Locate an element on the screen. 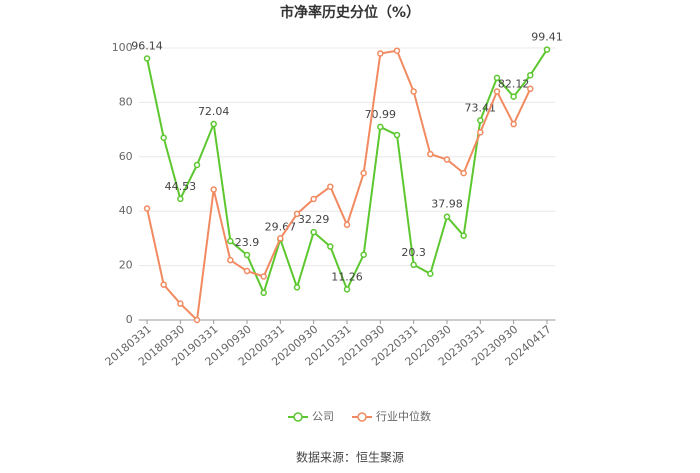 The image size is (700, 473). y-tick-label: 80 is located at coordinates (126, 101).